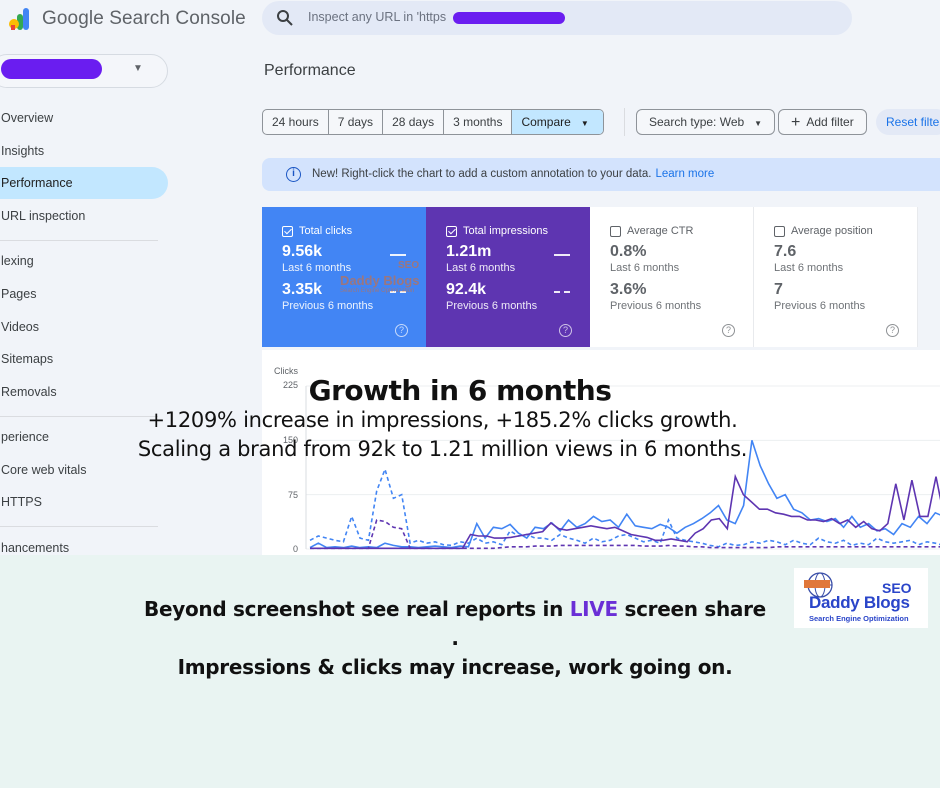 The image size is (940, 788). Describe the element at coordinates (302, 289) in the screenshot. I see `metric-previous-value: 3.35k` at that location.